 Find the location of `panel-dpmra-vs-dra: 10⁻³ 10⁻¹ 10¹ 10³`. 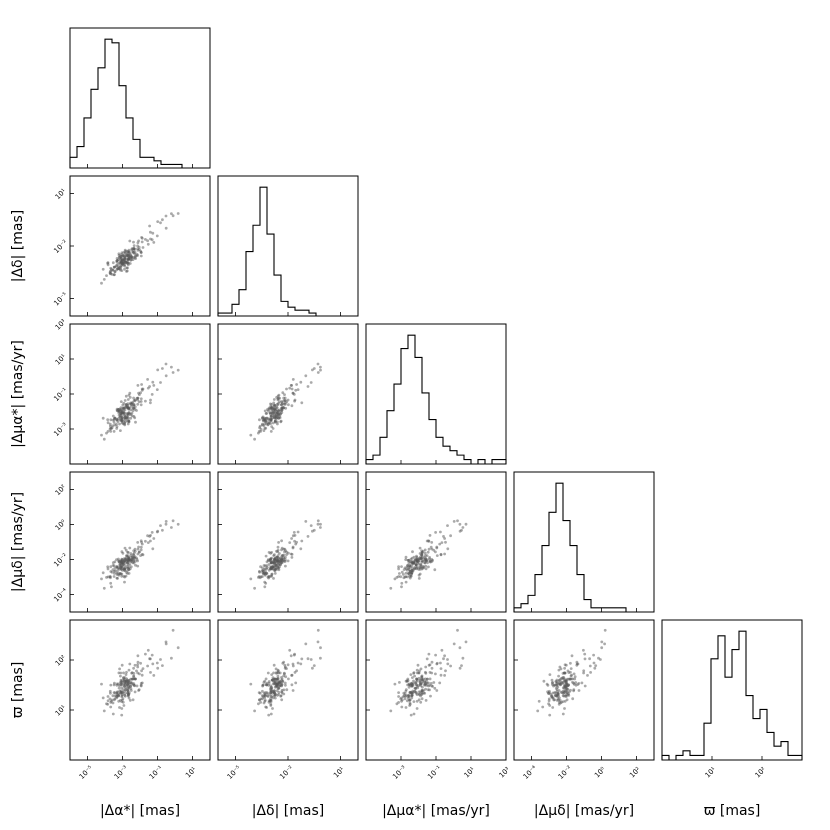

panel-dpmra-vs-dra: 10⁻³ 10⁻¹ 10¹ 10³ is located at coordinates (131, 391).